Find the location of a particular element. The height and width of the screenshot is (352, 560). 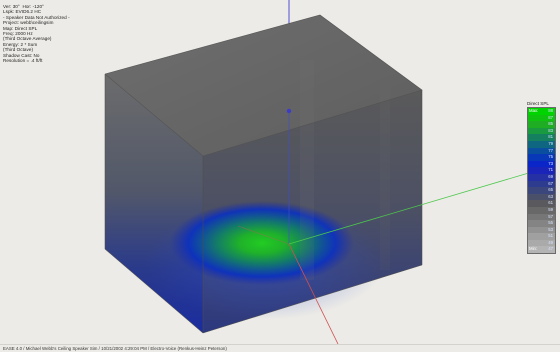

info-line: (Third Octave Average) is located at coordinates (27, 39).